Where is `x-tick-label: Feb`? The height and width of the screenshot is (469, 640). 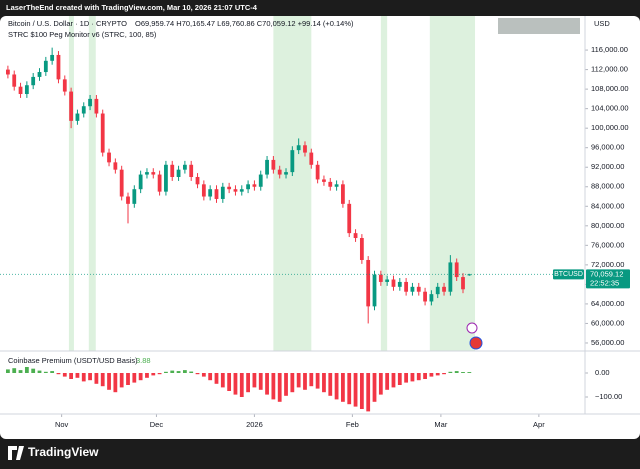 x-tick-label: Feb is located at coordinates (352, 424).